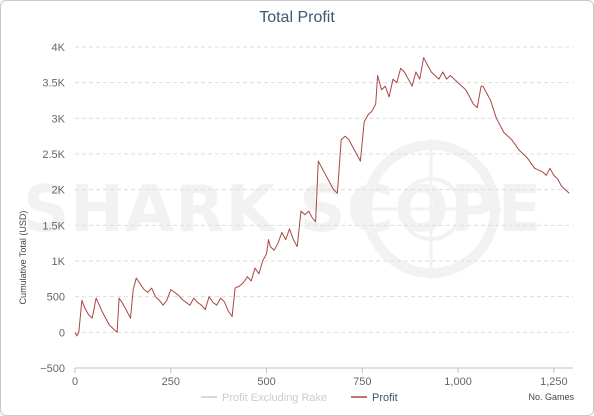 The height and width of the screenshot is (416, 594). Describe the element at coordinates (551, 397) in the screenshot. I see `x-axis-title: No. Games` at that location.